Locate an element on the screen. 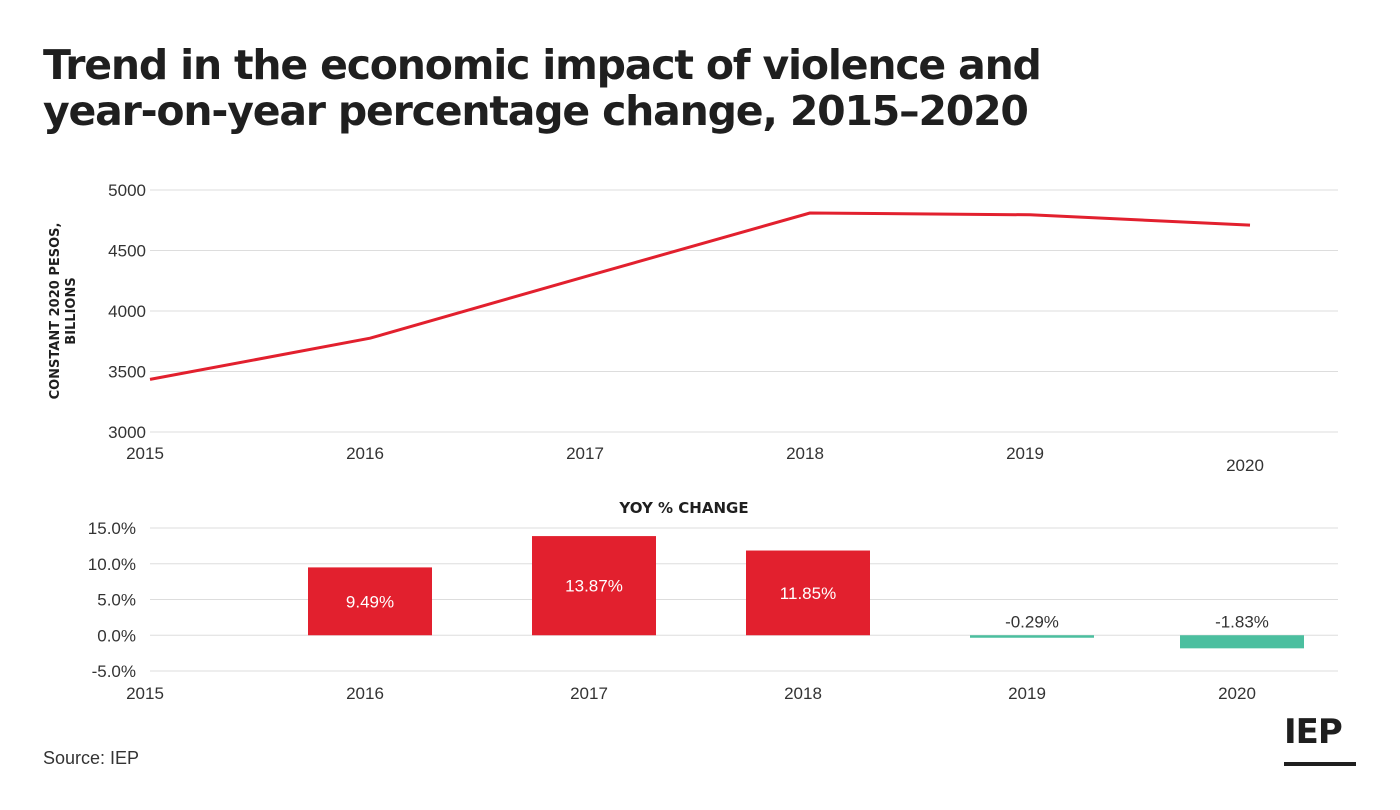 The height and width of the screenshot is (810, 1400). y-tick-label: 5000 is located at coordinates (127, 190).